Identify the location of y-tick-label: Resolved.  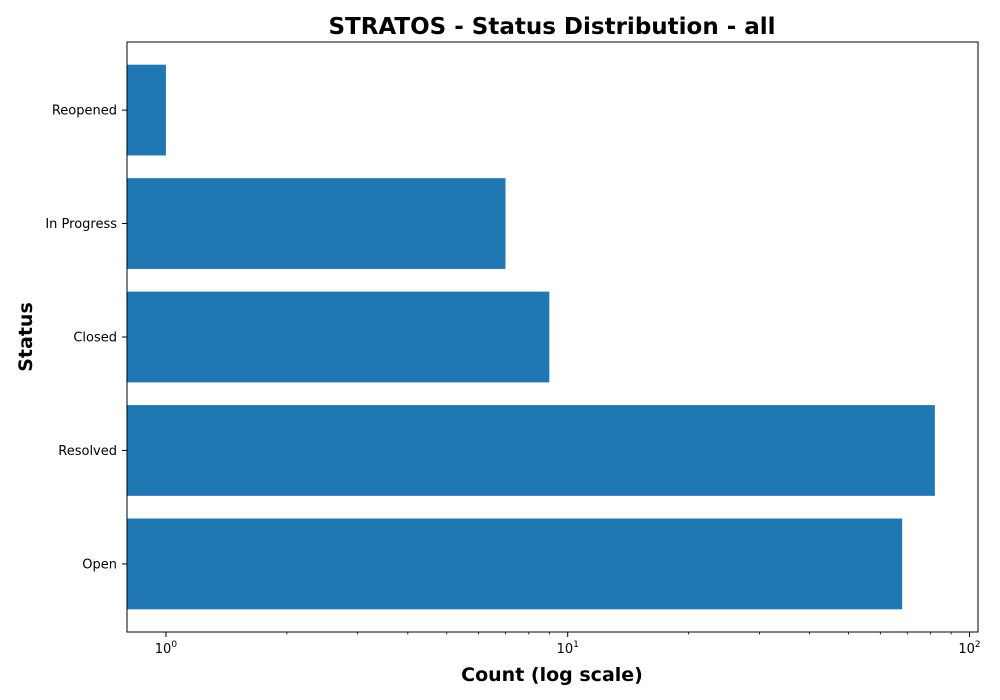
(87, 451).